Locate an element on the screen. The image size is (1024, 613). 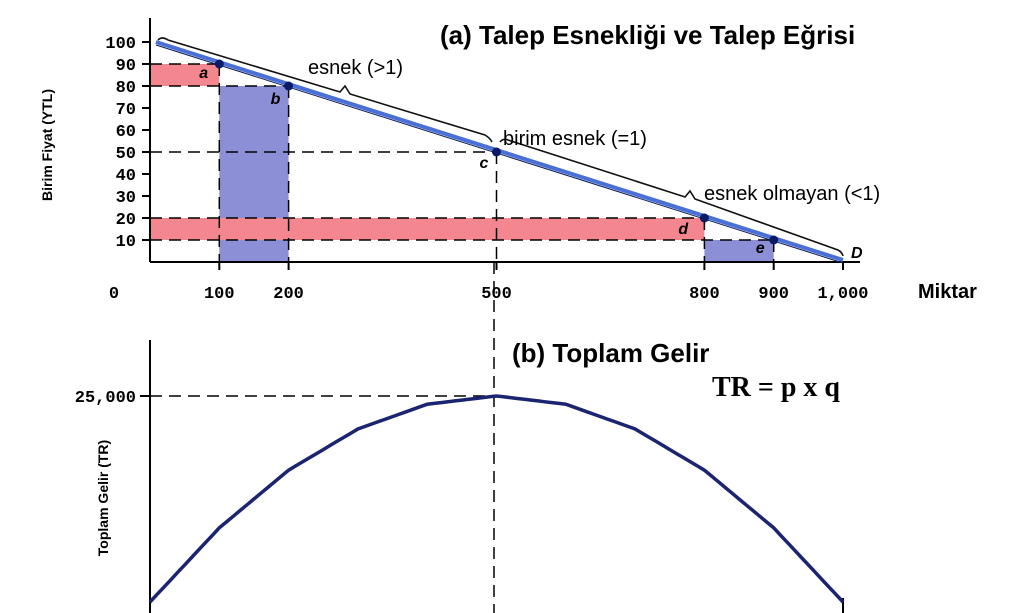
brace-elastic is located at coordinates (325, 90).